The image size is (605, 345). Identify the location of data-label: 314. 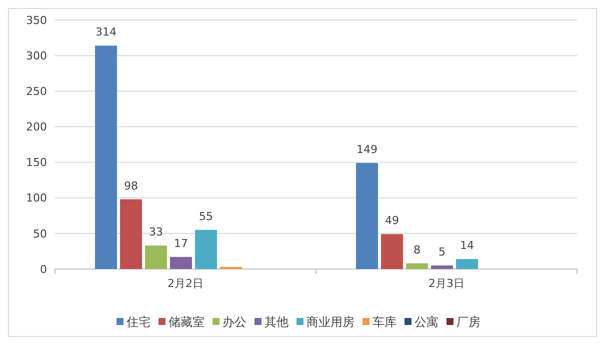
(106, 32).